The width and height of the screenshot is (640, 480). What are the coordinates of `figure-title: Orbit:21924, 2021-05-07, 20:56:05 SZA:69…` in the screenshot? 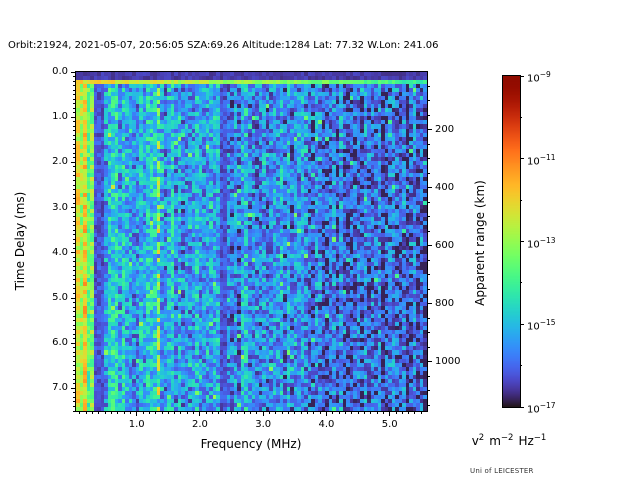 It's located at (223, 45).